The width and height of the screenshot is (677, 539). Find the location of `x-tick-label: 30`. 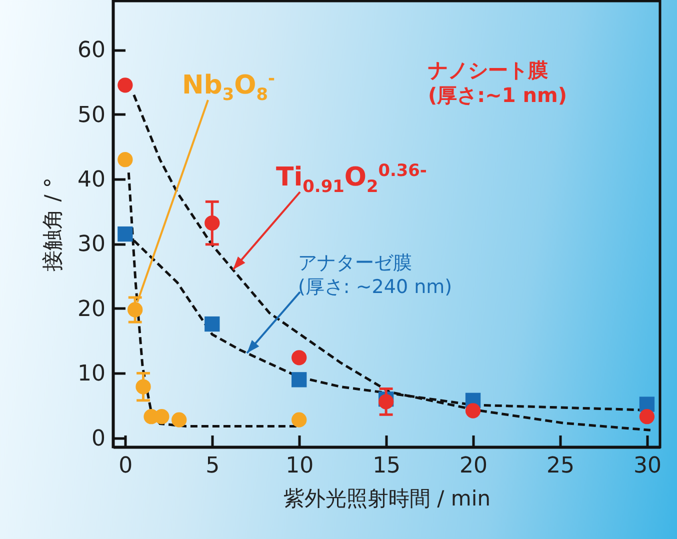

x-tick-label: 30 is located at coordinates (647, 466).